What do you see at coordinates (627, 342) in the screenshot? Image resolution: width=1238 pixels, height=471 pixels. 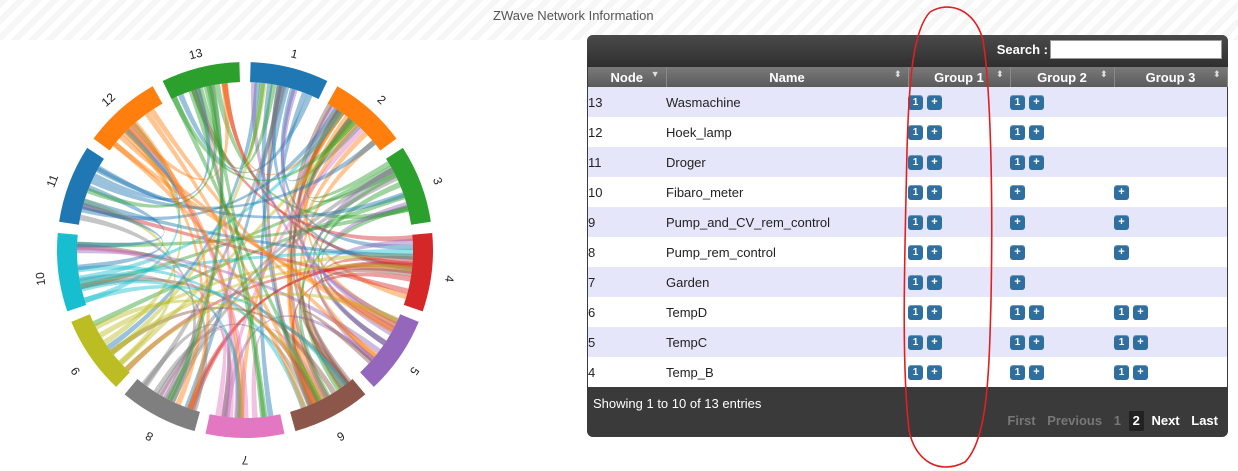 I see `node-id-cell: 5` at bounding box center [627, 342].